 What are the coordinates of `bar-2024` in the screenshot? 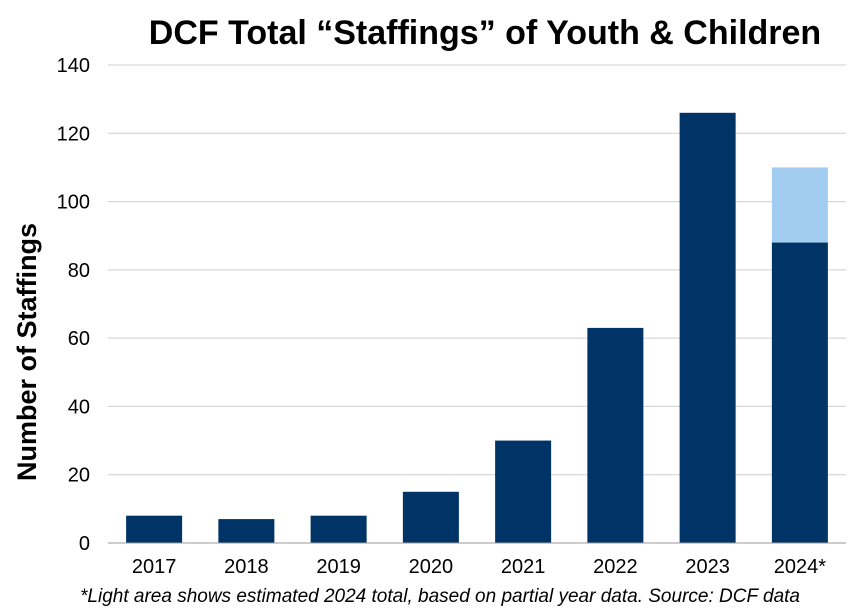 It's located at (799, 393).